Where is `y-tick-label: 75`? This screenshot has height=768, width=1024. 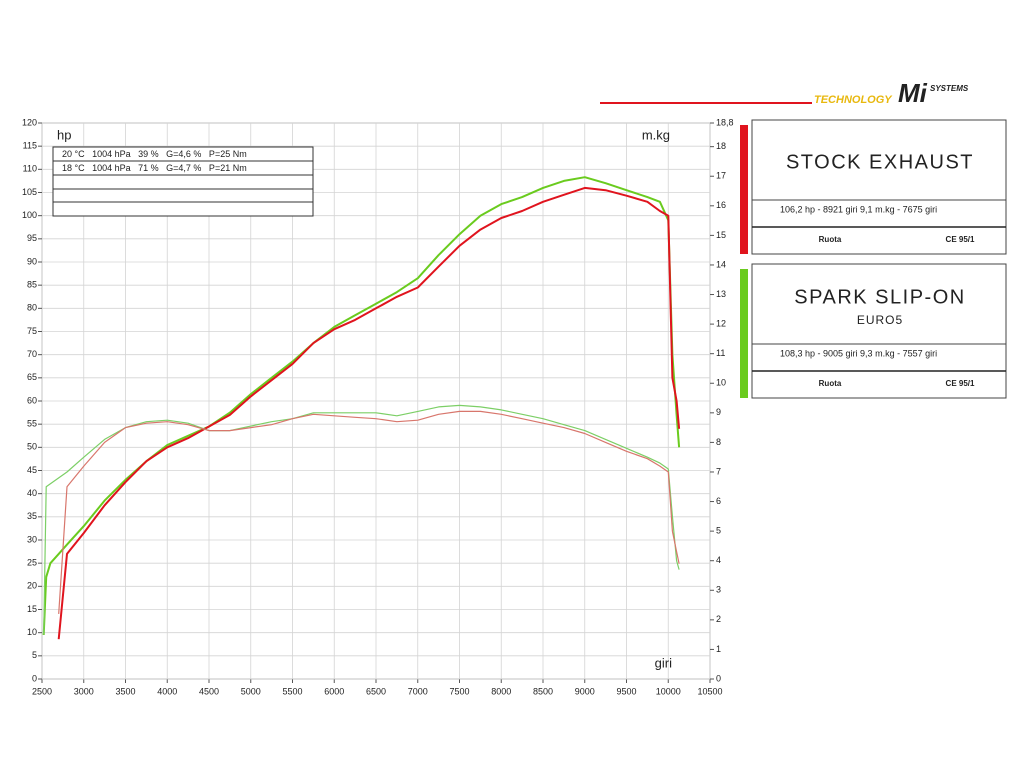
y-tick-label: 75 is located at coordinates (32, 331).